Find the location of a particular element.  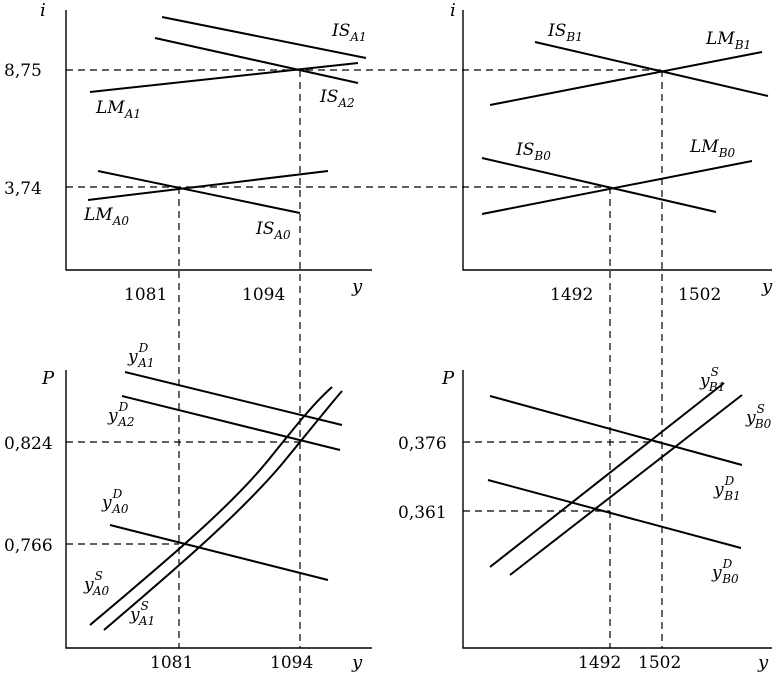

bl-y-axis-label: P is located at coordinates (48, 378).